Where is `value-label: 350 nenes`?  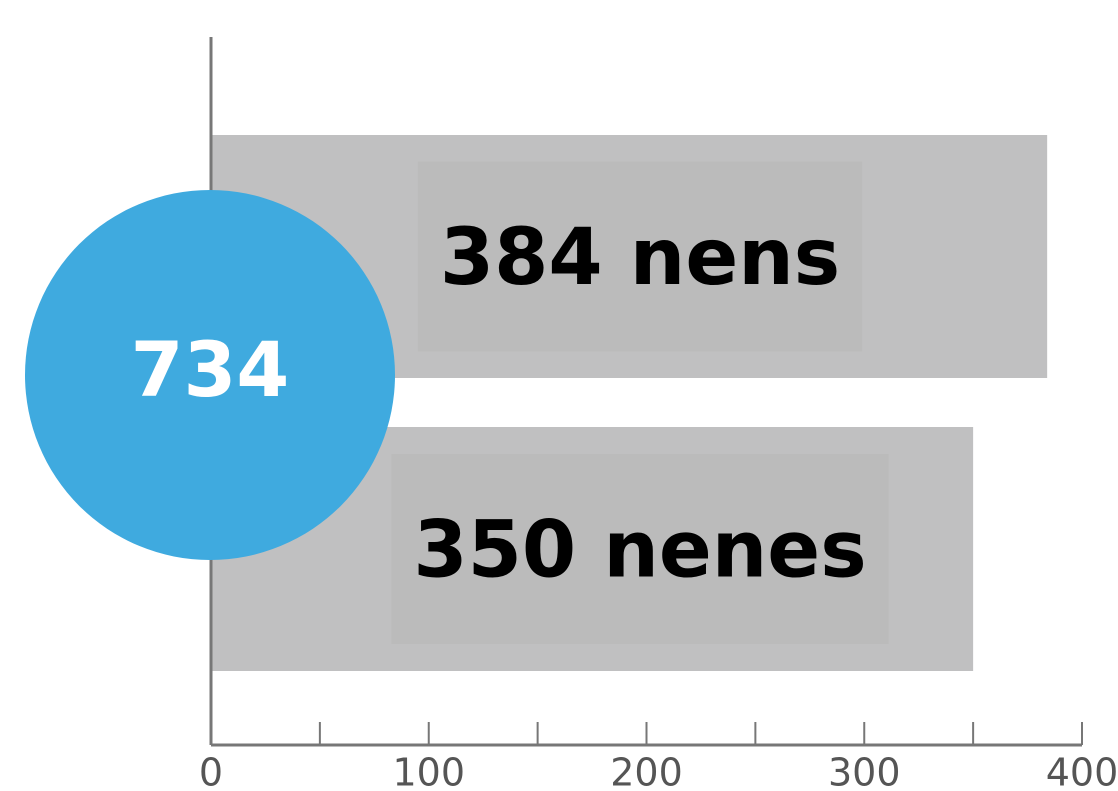 value-label: 350 nenes is located at coordinates (639, 550).